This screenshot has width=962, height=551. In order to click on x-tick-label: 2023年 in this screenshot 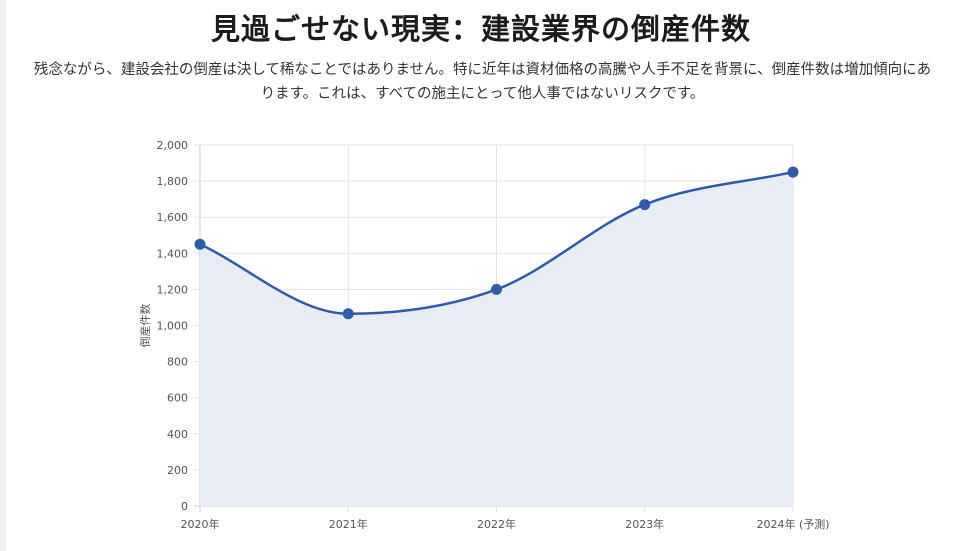, I will do `click(644, 524)`.